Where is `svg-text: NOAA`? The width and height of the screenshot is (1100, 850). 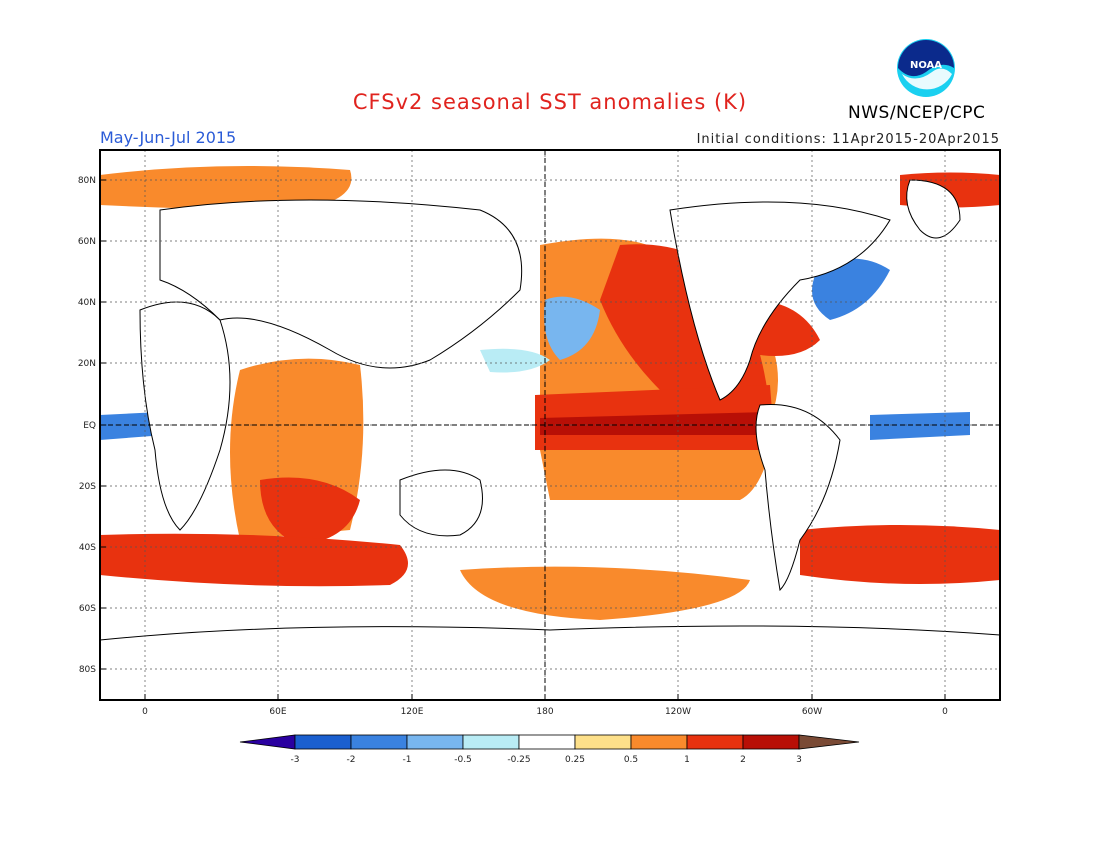
svg-text: NOAA is located at coordinates (926, 65).